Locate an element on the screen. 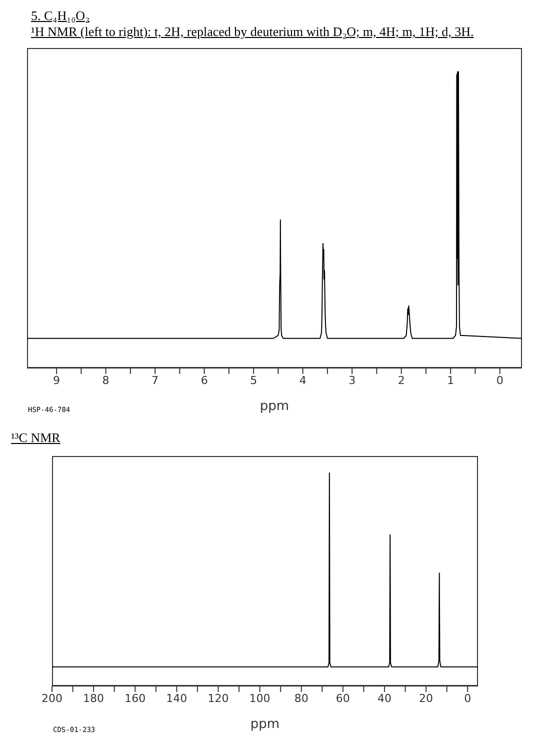 The height and width of the screenshot is (746, 540). x-tick-label: 7 is located at coordinates (155, 380).